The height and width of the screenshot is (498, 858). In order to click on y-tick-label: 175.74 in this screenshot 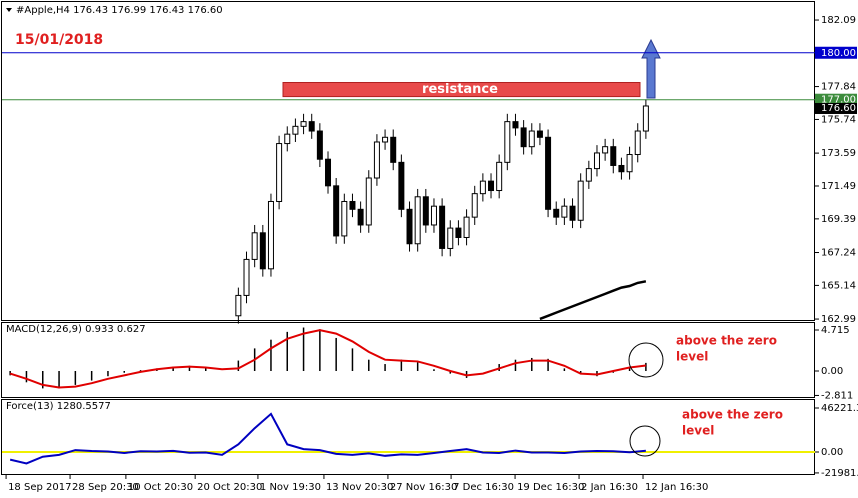, I will do `click(838, 119)`.